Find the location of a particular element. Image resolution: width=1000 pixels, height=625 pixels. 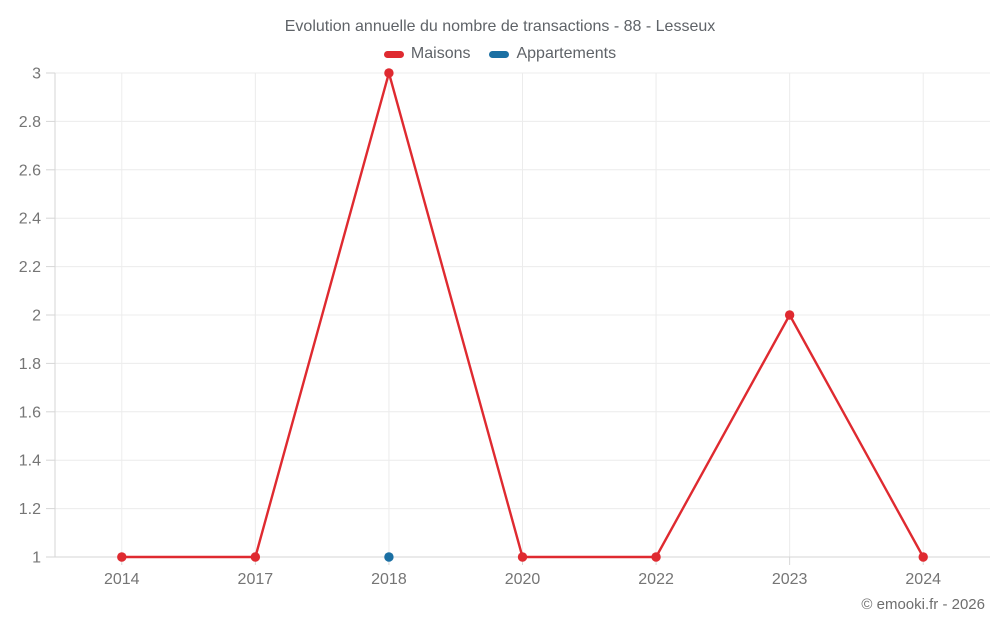

x-tick-label: 2017 is located at coordinates (256, 579).